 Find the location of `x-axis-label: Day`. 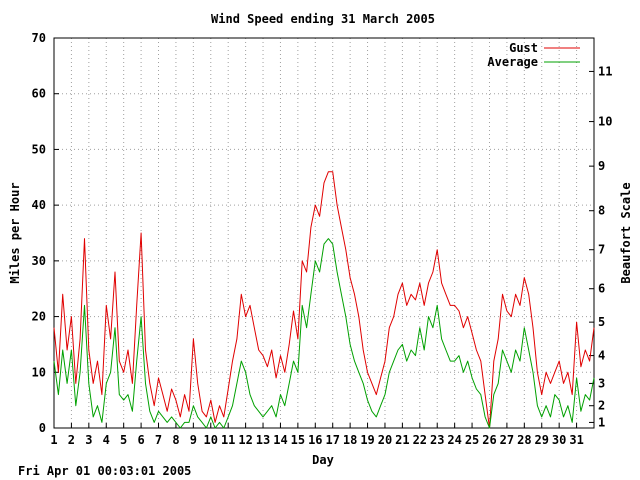

x-axis-label: Day is located at coordinates (323, 460).